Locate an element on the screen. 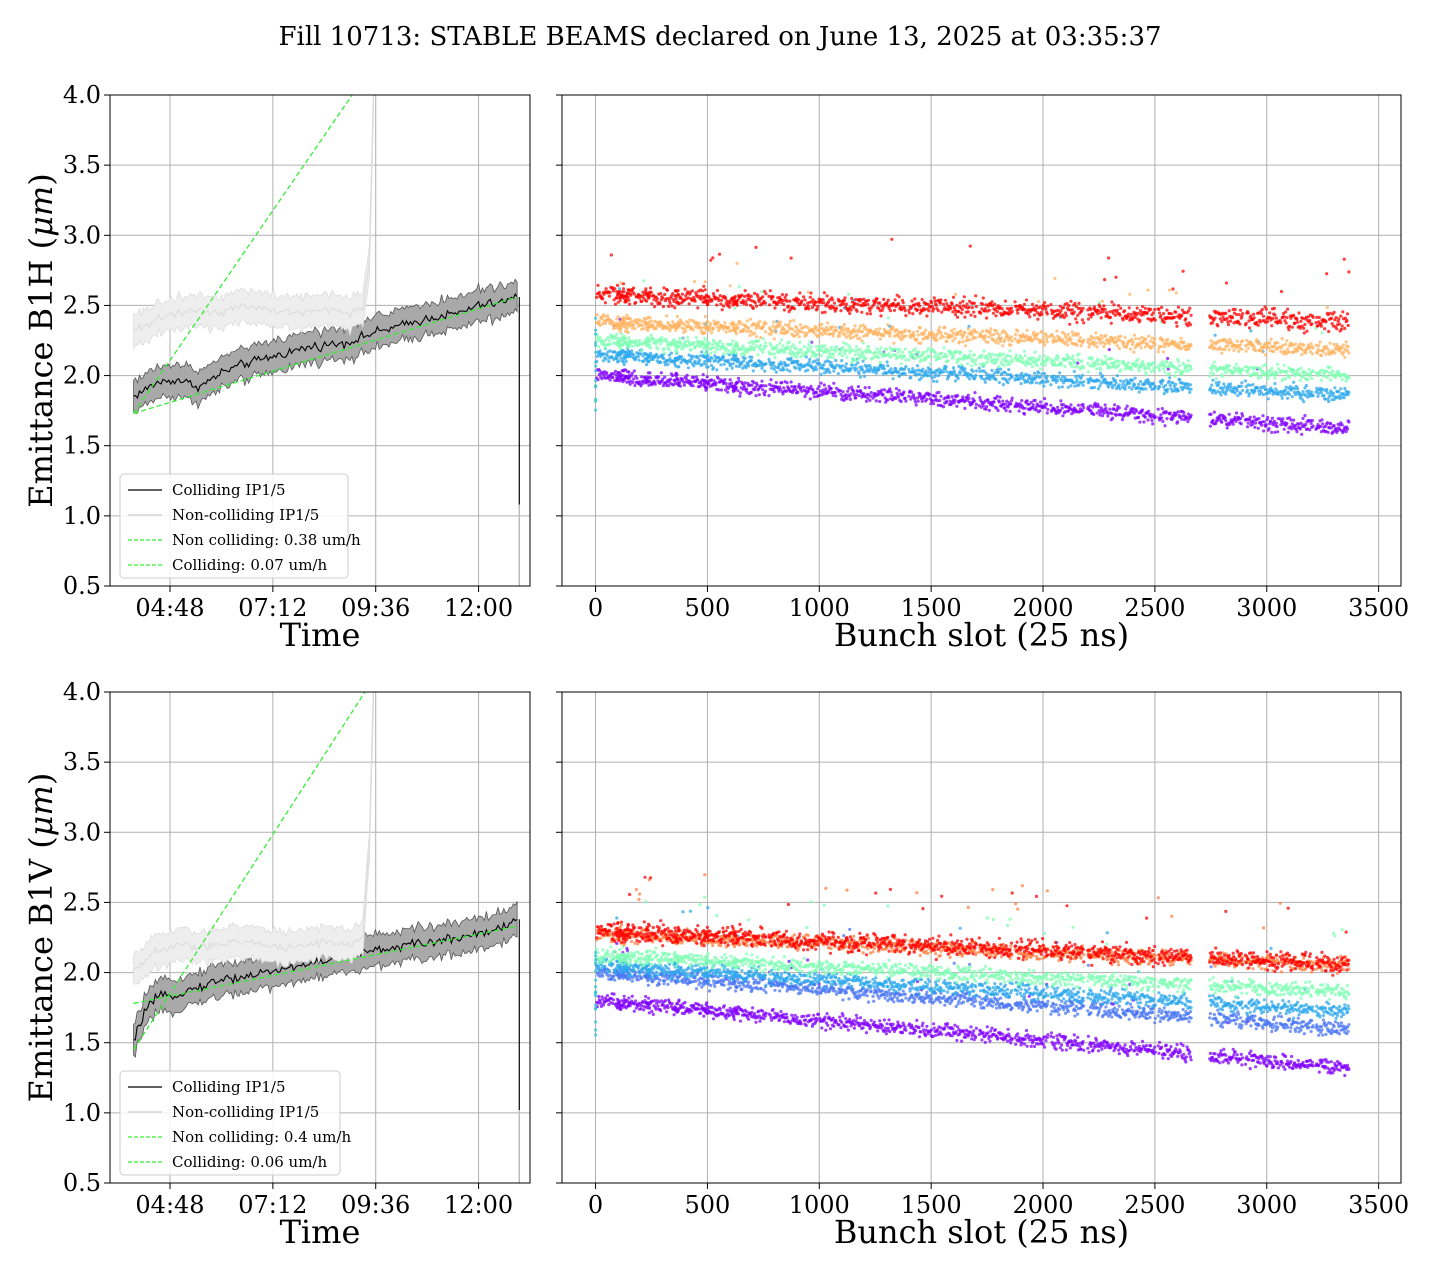 The height and width of the screenshot is (1280, 1440). x-tick-label: 07:12 is located at coordinates (272, 608).